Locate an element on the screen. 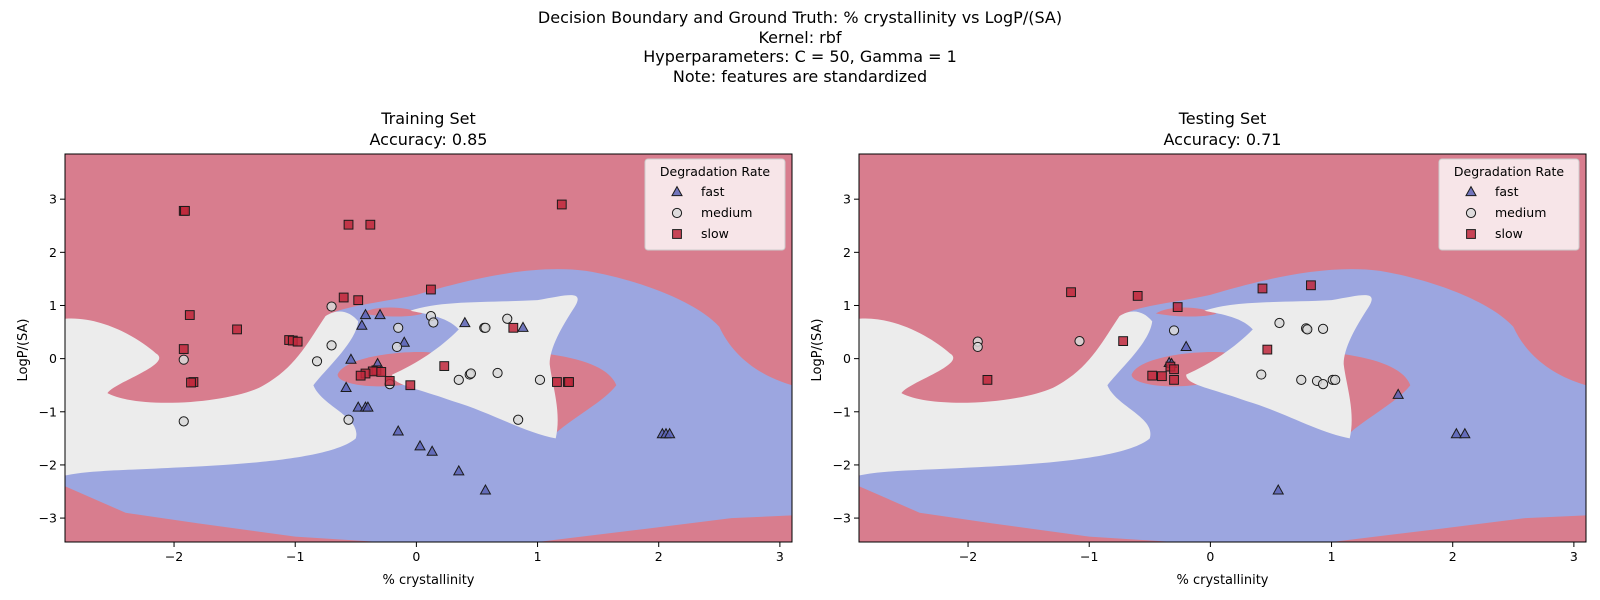  x-tick-label: −2 is located at coordinates (968, 556).